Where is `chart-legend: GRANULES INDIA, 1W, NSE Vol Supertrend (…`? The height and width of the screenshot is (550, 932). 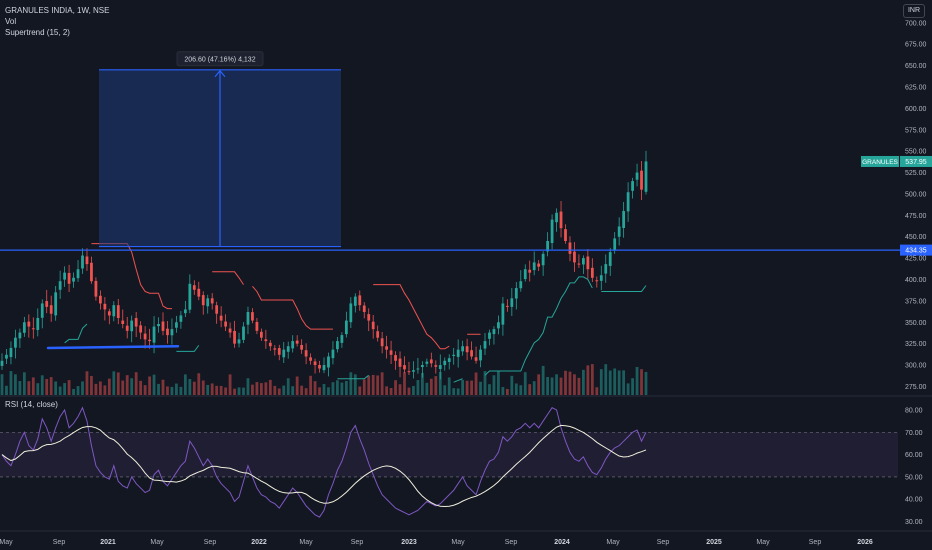
chart-legend: GRANULES INDIA, 1W, NSE Vol Supertrend (… is located at coordinates (57, 21).